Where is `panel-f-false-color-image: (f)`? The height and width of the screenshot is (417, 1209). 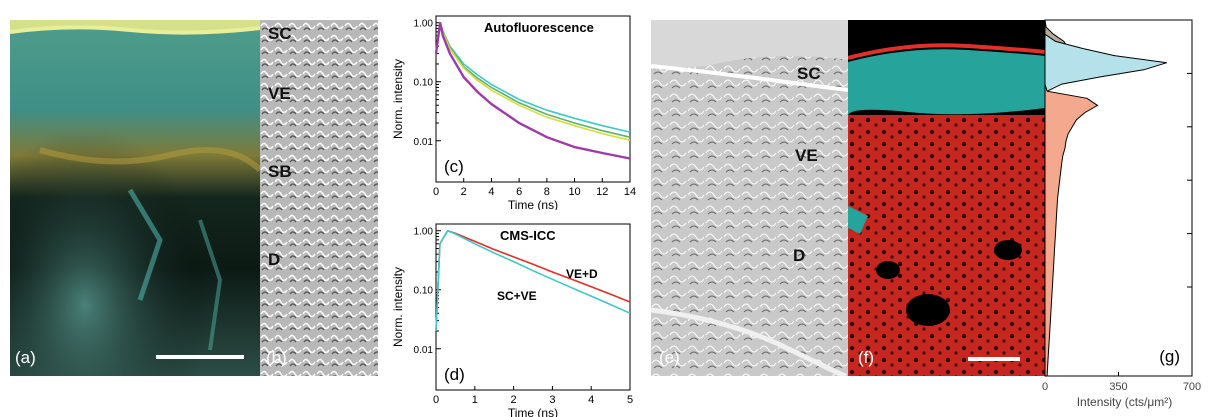
panel-f-false-color-image: (f) is located at coordinates (946, 198).